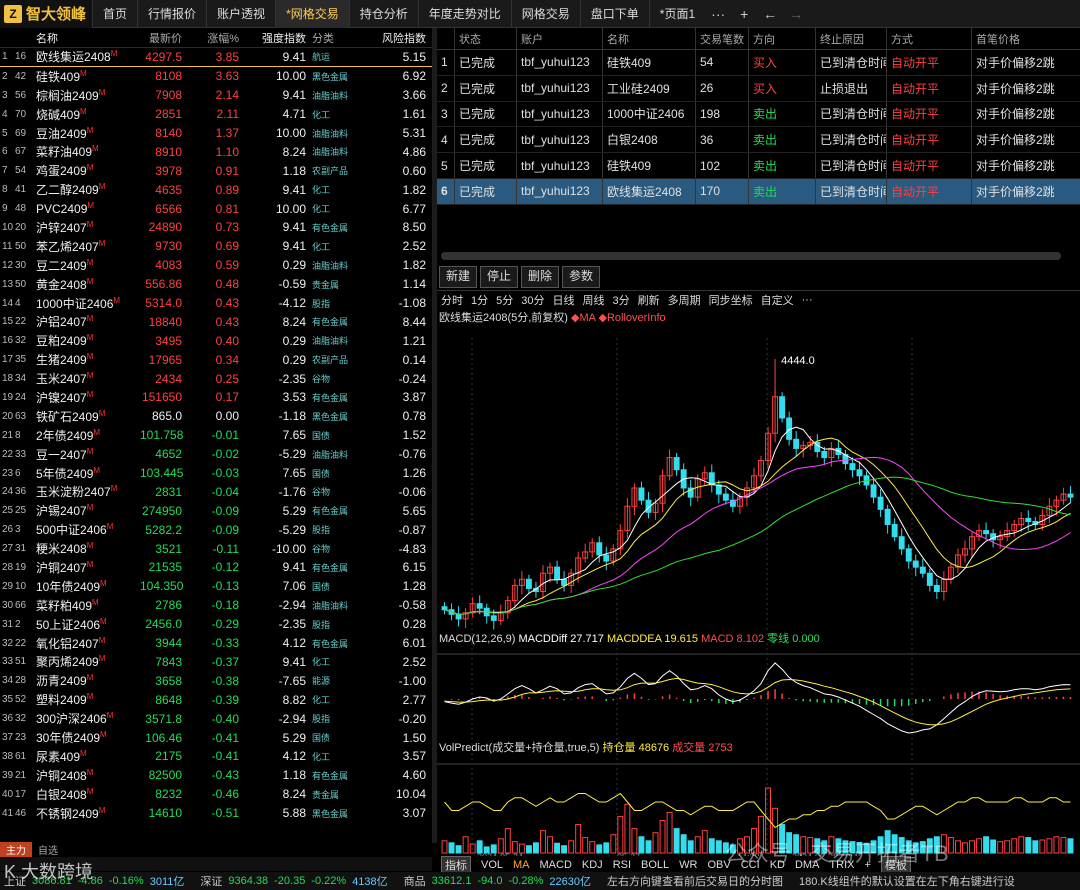 The width and height of the screenshot is (1080, 890). What do you see at coordinates (622, 864) in the screenshot?
I see `indicator-5: RSI` at bounding box center [622, 864].